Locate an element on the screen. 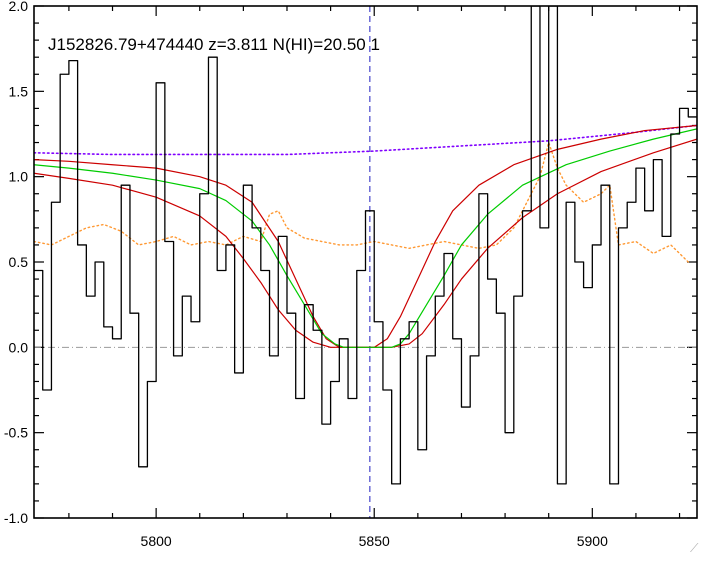  y-tick-label: 1.0 is located at coordinates (19, 177).